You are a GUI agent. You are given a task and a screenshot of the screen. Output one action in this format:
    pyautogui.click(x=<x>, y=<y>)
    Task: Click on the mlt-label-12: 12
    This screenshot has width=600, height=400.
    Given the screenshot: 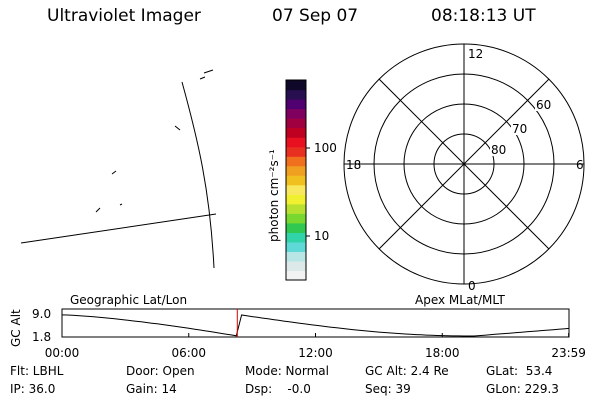 What is the action you would take?
    pyautogui.click(x=475, y=54)
    